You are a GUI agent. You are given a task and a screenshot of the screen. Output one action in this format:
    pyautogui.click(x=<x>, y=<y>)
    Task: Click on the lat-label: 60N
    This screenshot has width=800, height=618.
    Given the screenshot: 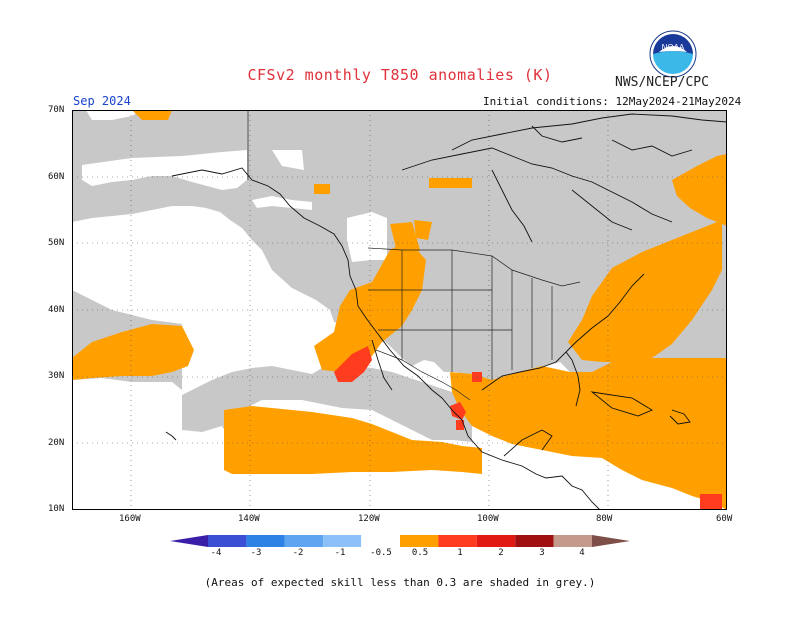 What is the action you would take?
    pyautogui.click(x=56, y=177)
    